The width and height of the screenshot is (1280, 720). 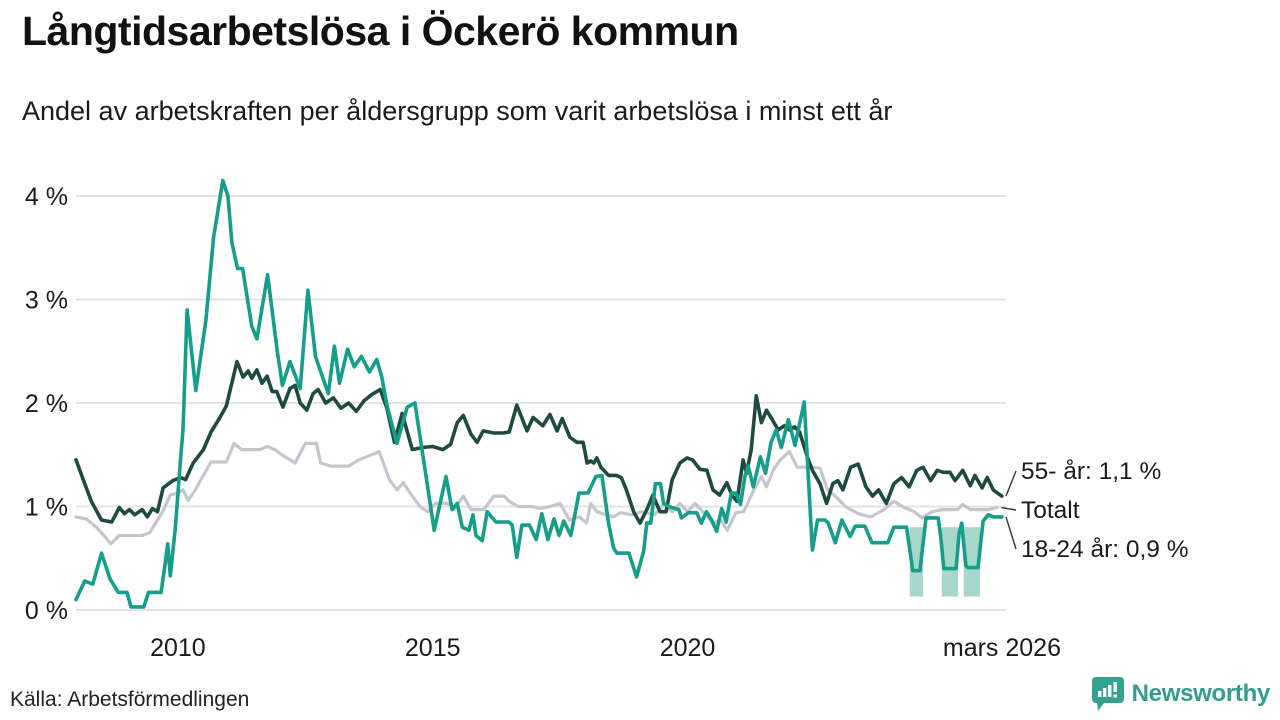 What do you see at coordinates (130, 699) in the screenshot?
I see `source-note: Källa: Arbetsförmedlingen` at bounding box center [130, 699].